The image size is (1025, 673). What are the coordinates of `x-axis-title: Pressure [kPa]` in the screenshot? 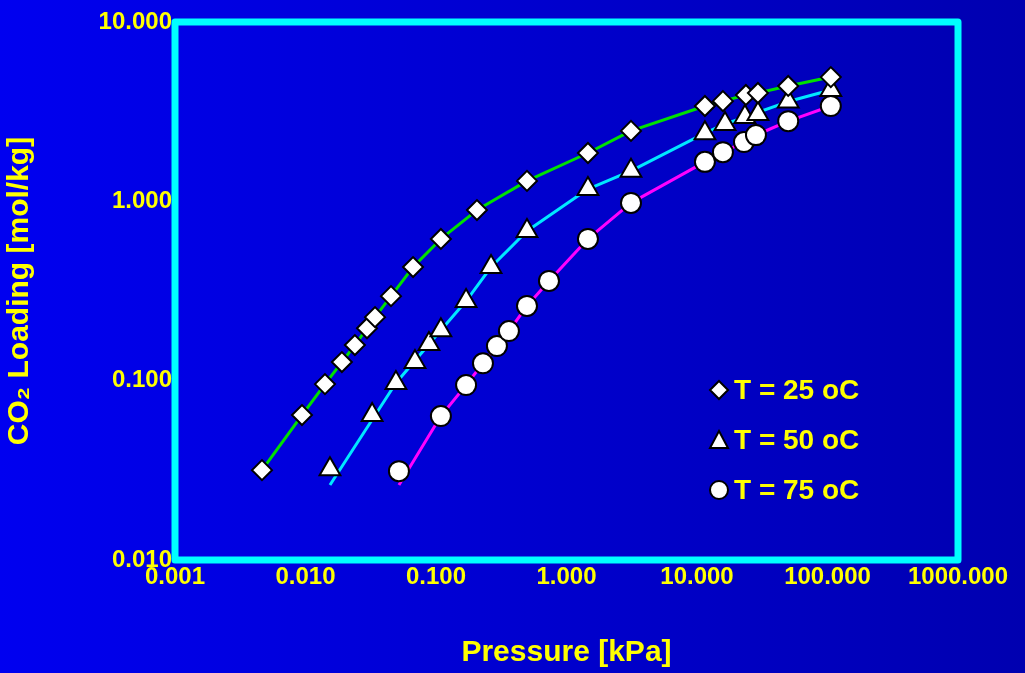 It's located at (566, 651).